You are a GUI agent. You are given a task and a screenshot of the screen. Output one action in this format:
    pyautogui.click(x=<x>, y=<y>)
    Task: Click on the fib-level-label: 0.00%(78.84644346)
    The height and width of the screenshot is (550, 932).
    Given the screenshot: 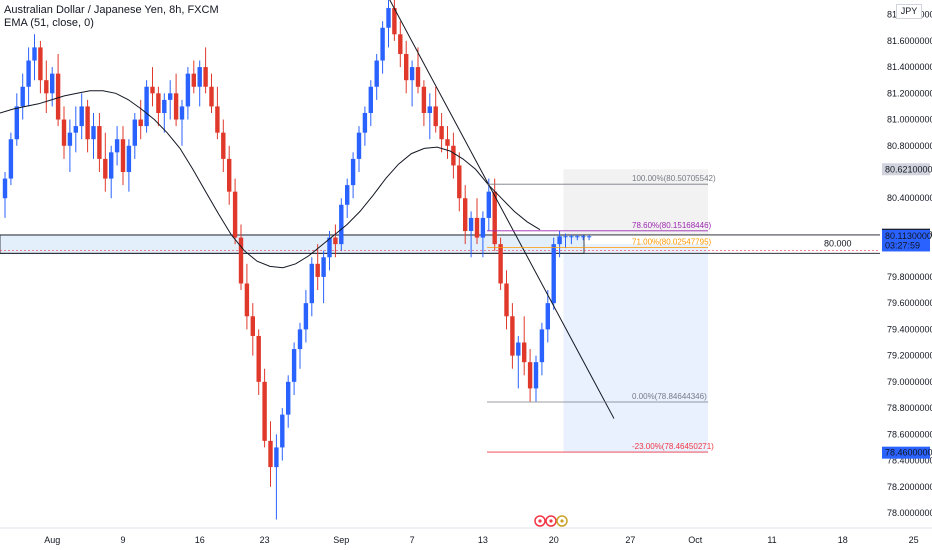 What is the action you would take?
    pyautogui.click(x=669, y=396)
    